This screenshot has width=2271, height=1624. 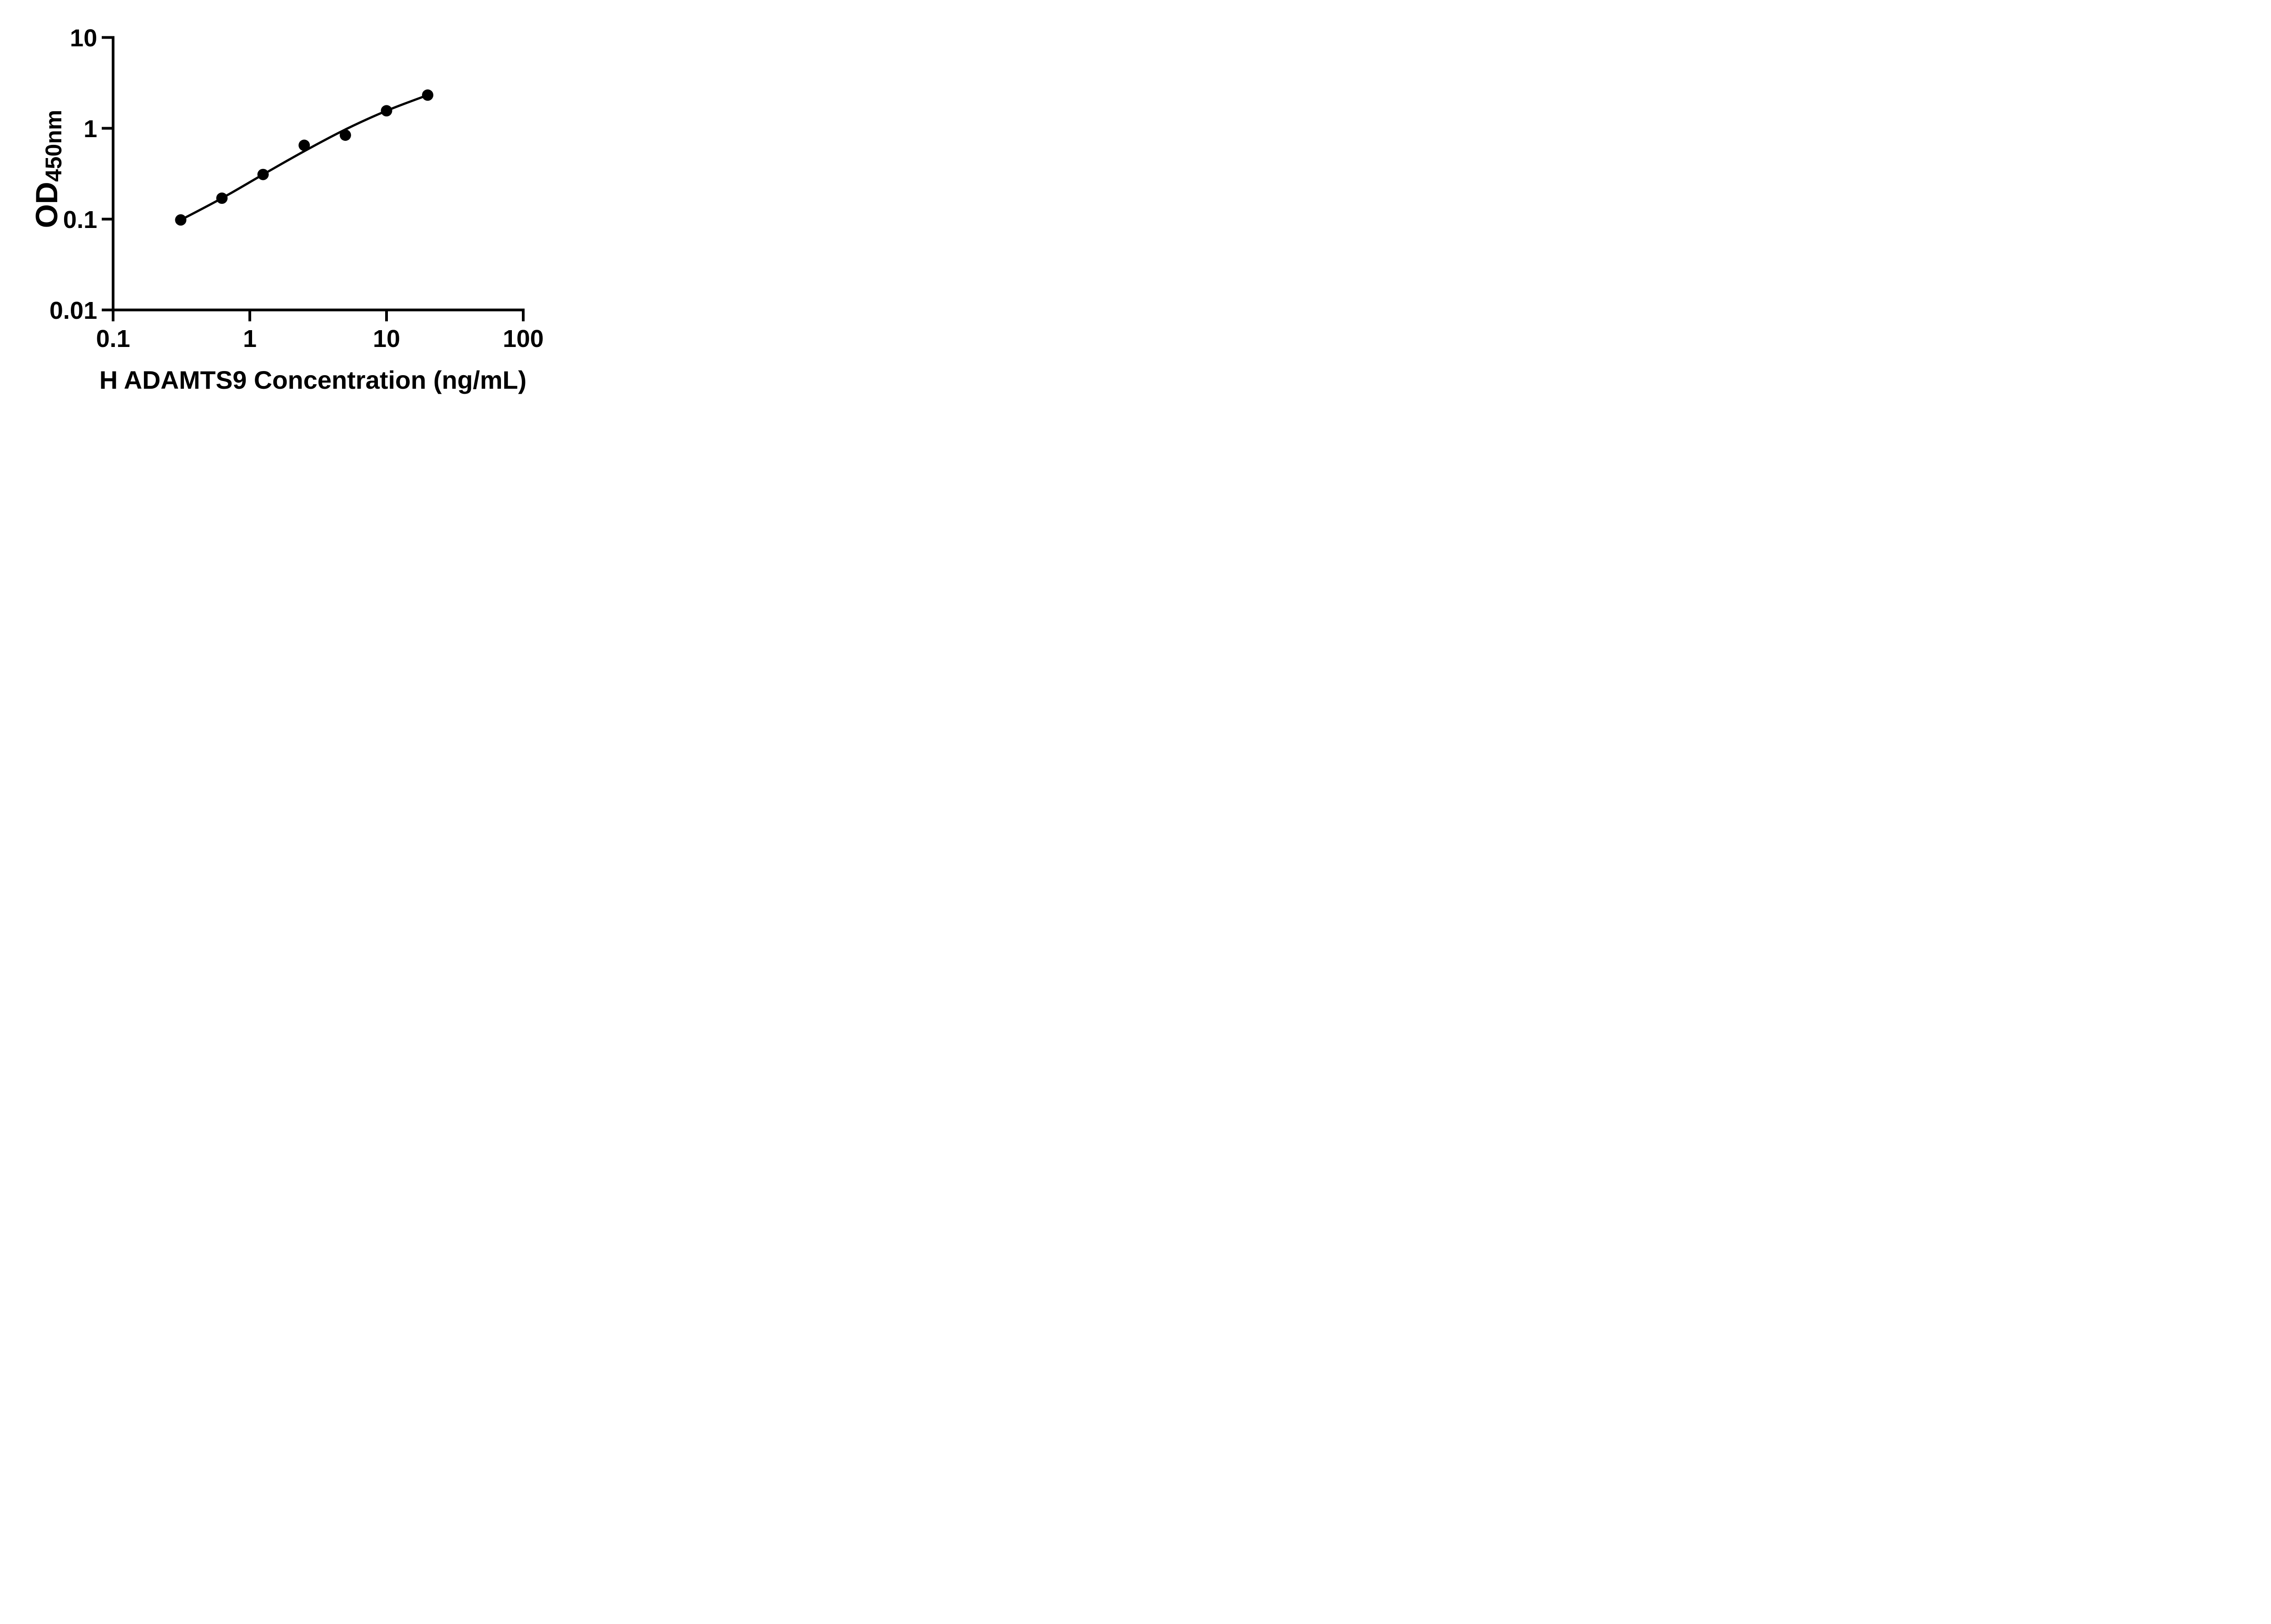 What do you see at coordinates (47, 205) in the screenshot?
I see `y-axis-title-main: OD` at bounding box center [47, 205].